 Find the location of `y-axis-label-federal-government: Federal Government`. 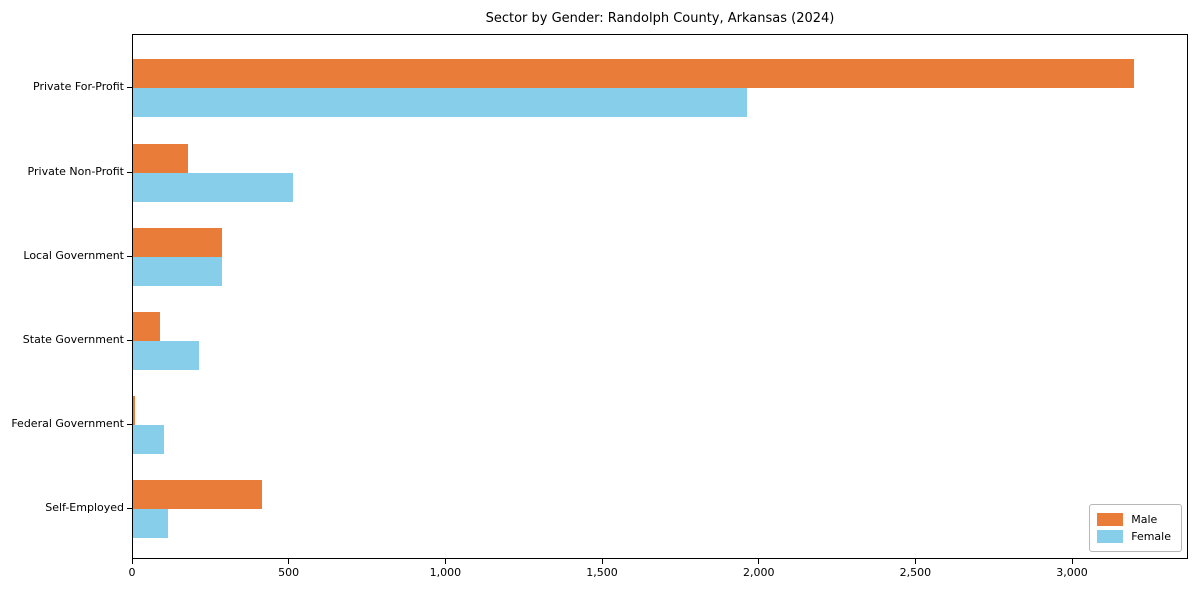

y-axis-label-federal-government: Federal Government is located at coordinates (67, 424).